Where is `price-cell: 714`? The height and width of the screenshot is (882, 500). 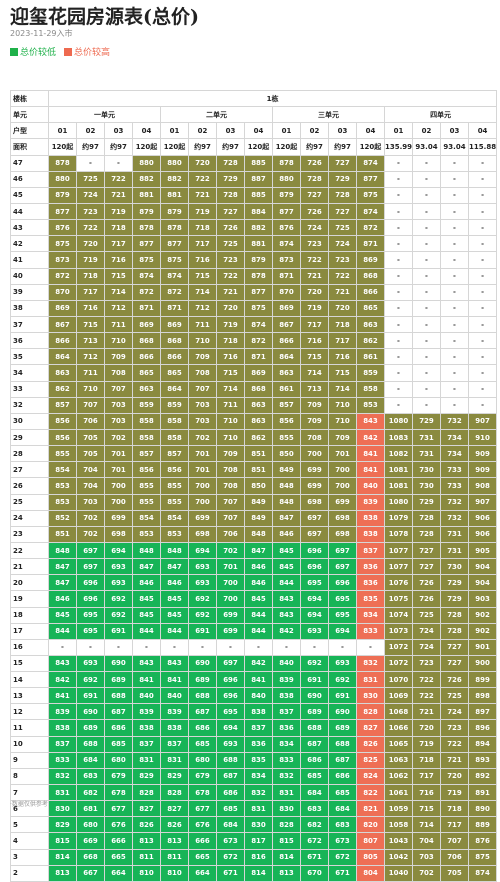
price-cell: 714 is located at coordinates (314, 373).